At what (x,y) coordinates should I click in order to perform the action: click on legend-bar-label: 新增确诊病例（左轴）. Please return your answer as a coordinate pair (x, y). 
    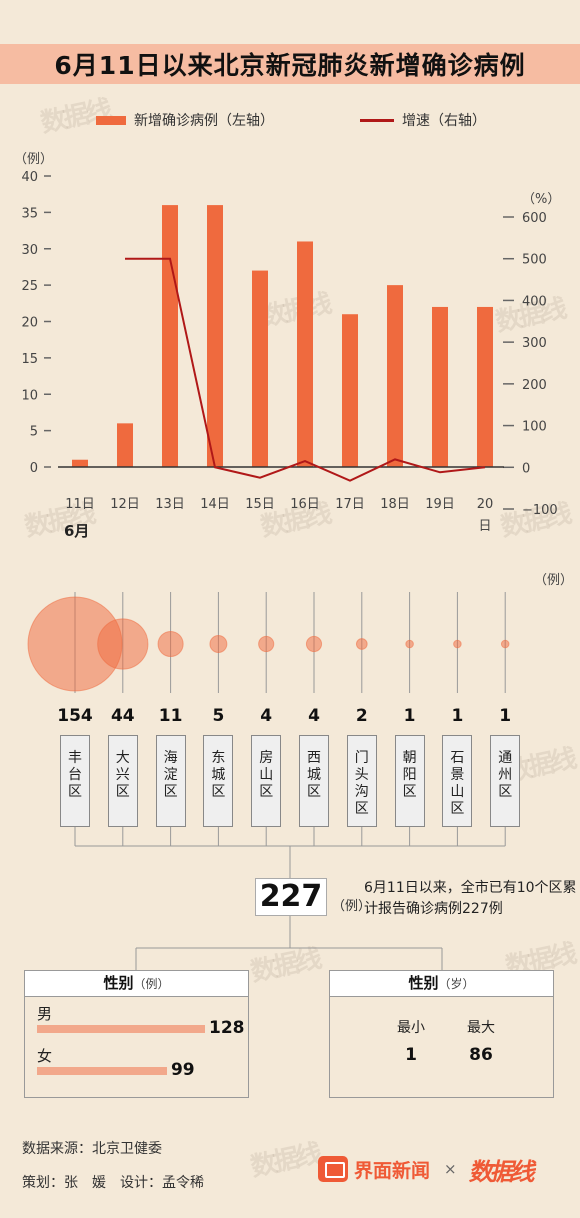
    Looking at the image, I should click on (204, 121).